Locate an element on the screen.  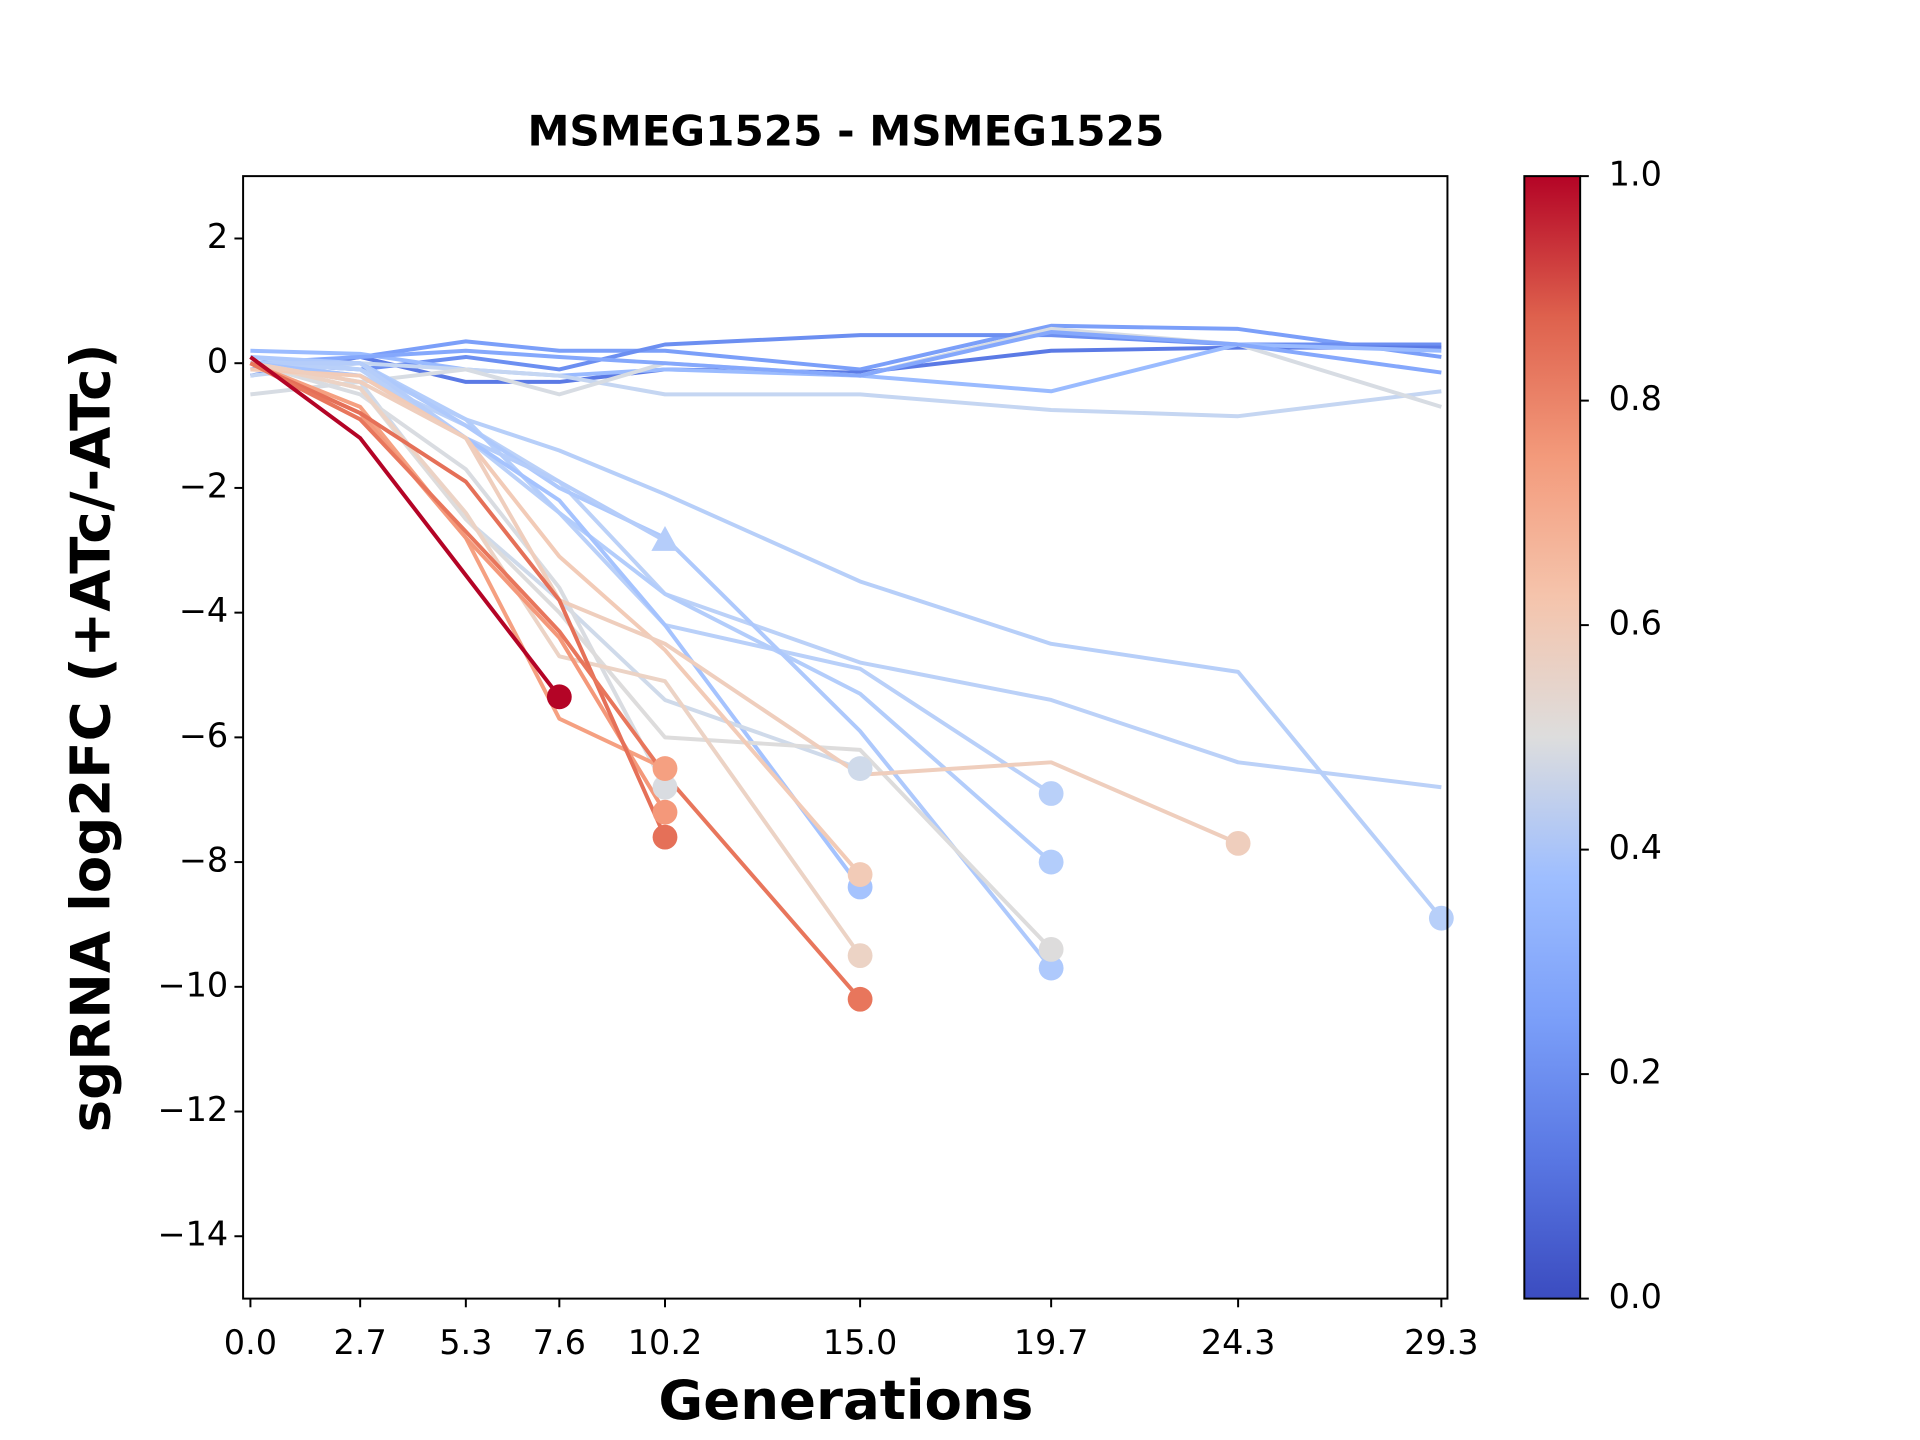
y-tick-label: 0 is located at coordinates (217, 361).